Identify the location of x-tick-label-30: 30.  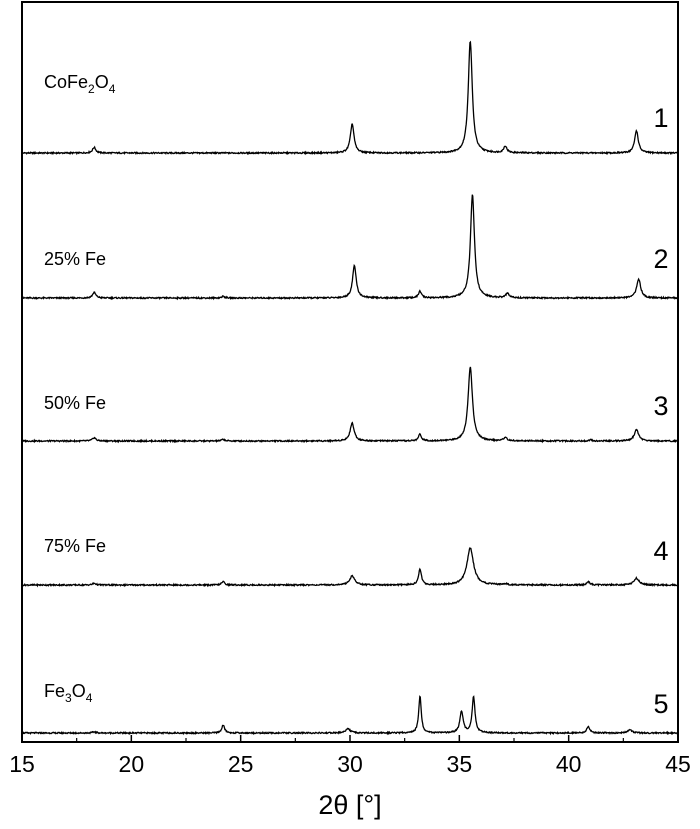
(350, 764).